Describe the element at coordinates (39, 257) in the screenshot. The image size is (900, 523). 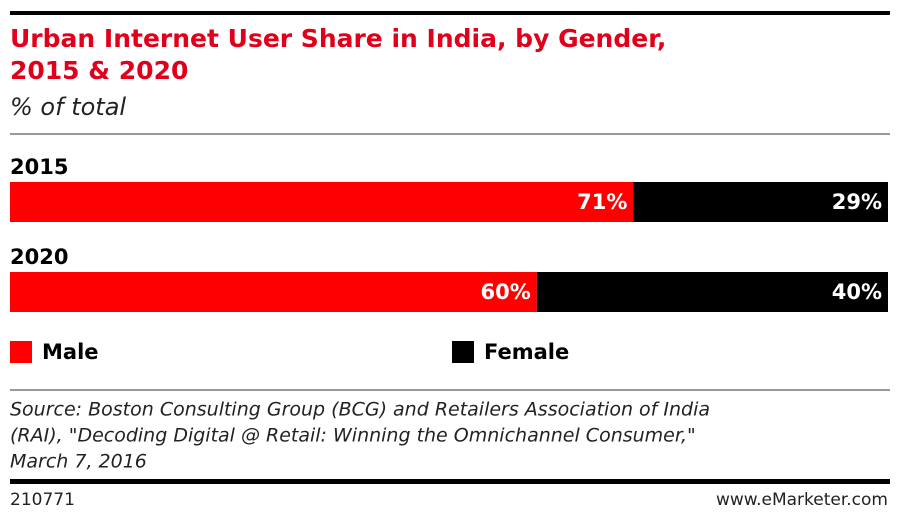
I see `category-label: 2020` at that location.